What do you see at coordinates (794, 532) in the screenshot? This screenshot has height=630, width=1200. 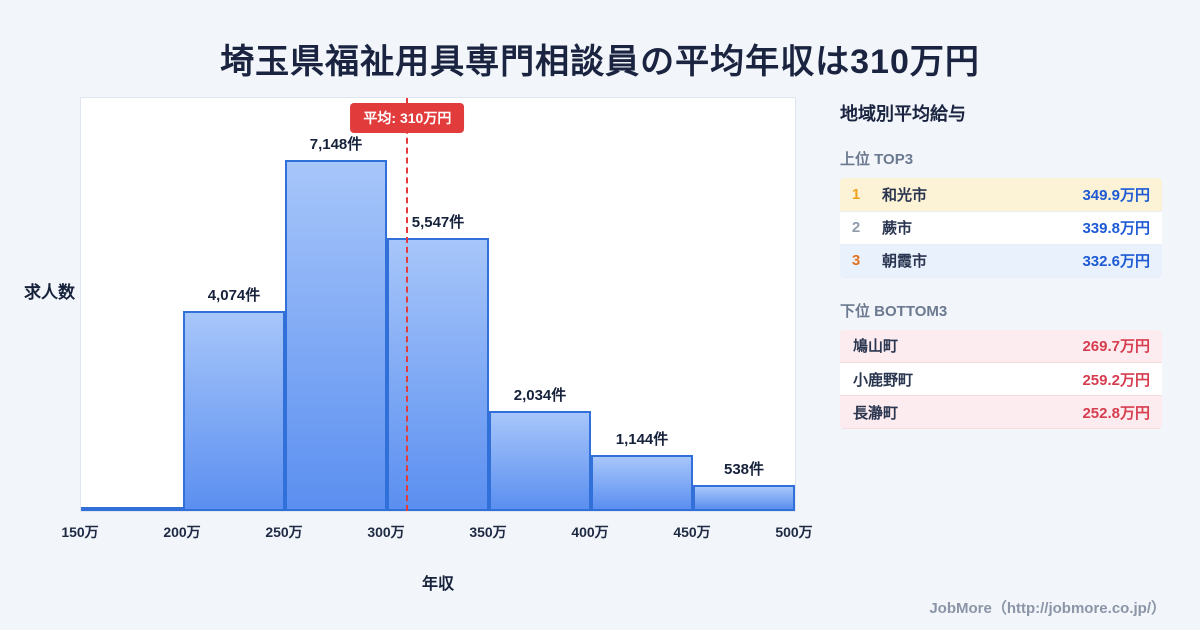 I see `x-tick-label: 500万` at bounding box center [794, 532].